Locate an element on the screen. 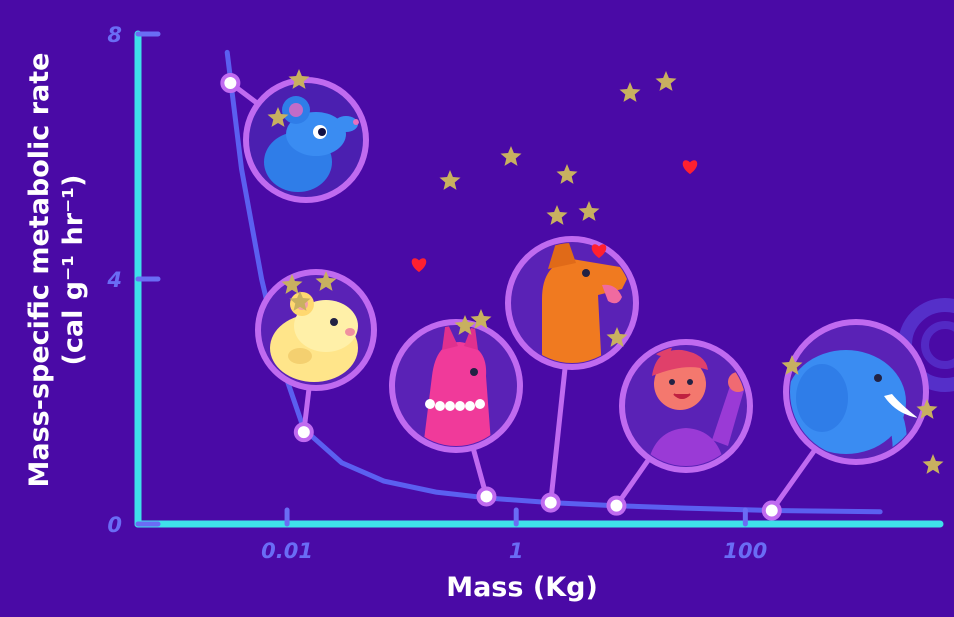 This screenshot has width=954, height=617. mouse-badge is located at coordinates (306, 140).